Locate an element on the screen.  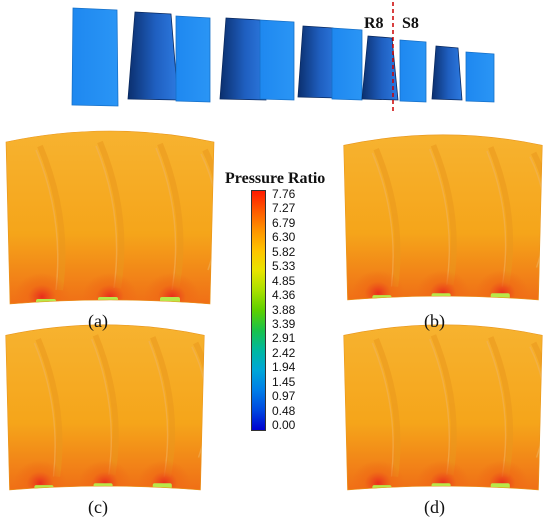
colorbar-tick-label: 4.36 is located at coordinates (284, 295).